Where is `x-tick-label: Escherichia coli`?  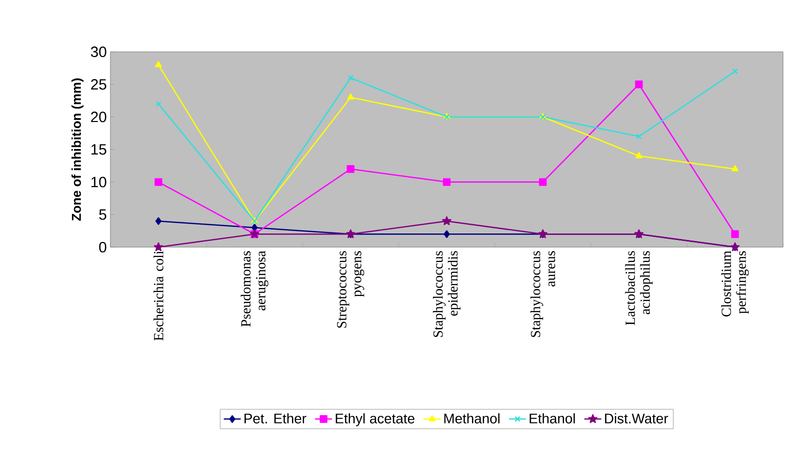
x-tick-label: Escherichia coli is located at coordinates (159, 295).